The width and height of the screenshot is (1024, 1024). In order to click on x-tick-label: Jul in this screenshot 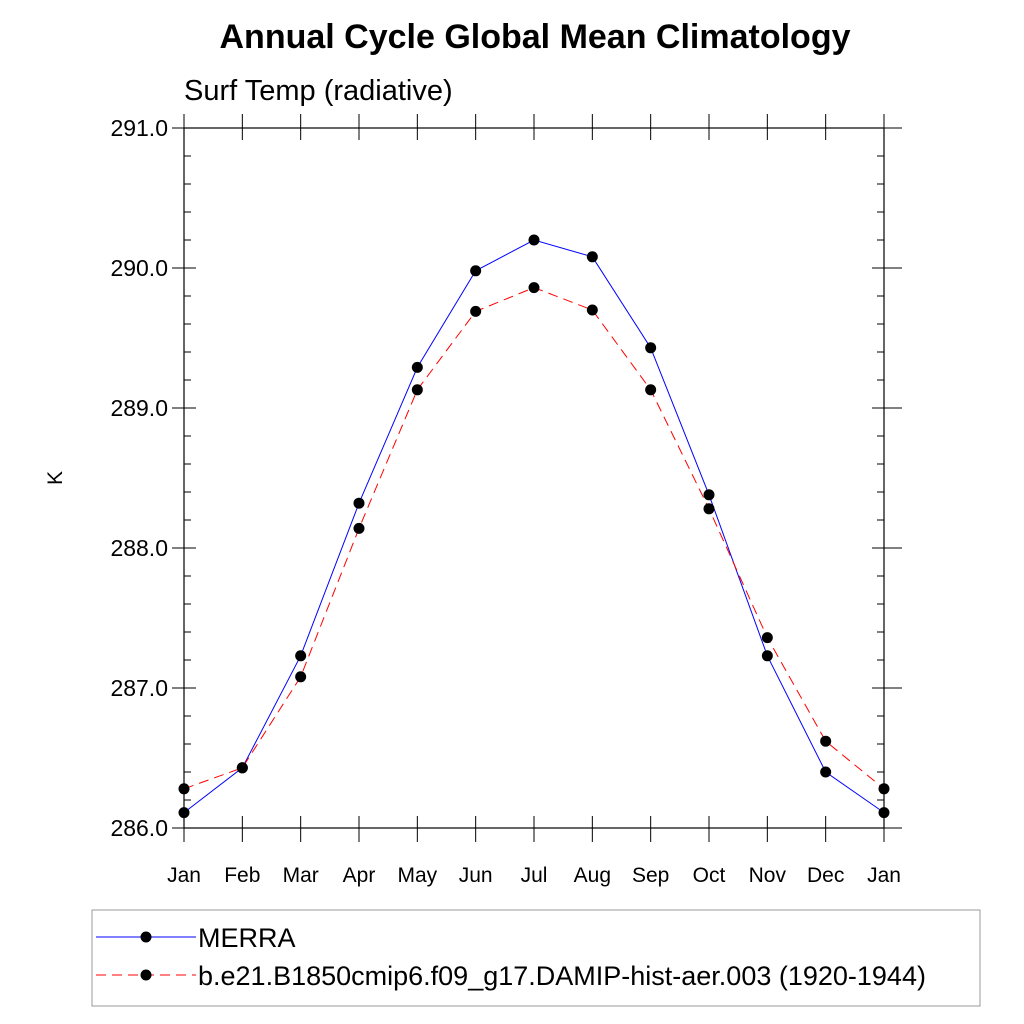, I will do `click(534, 875)`.